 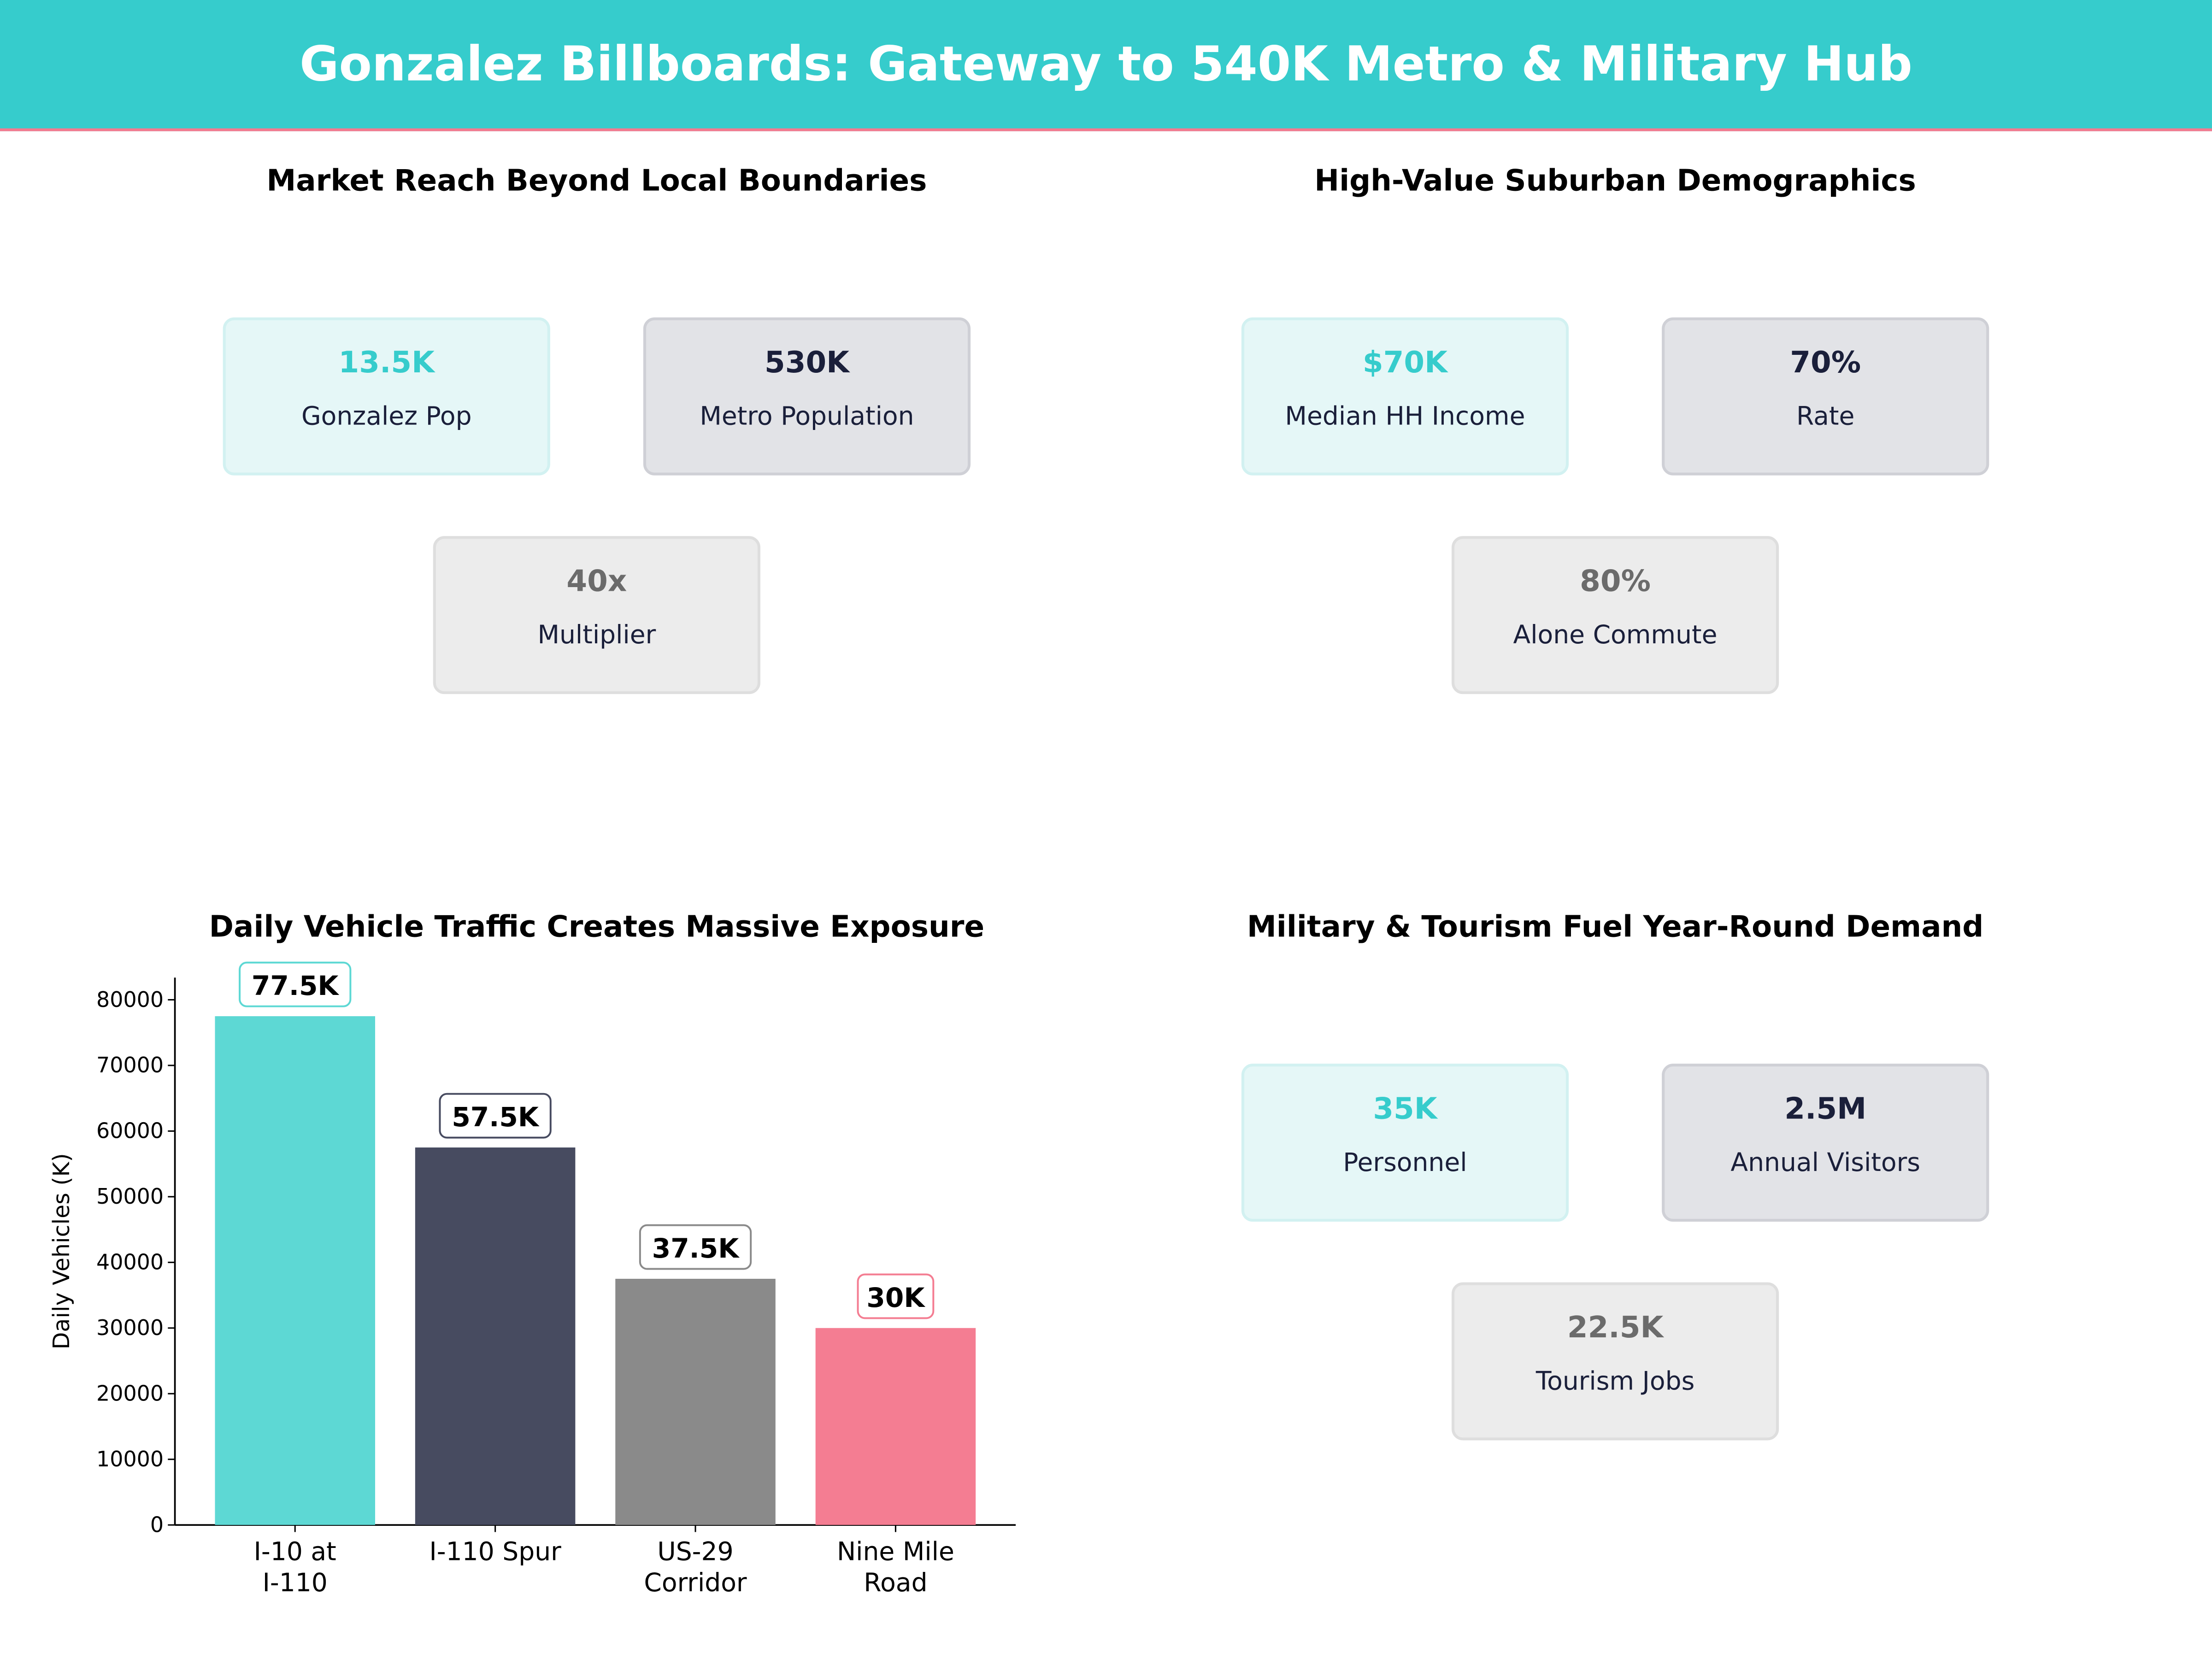 I want to click on kpi-label: Gonzalez Pop, so click(x=386, y=417).